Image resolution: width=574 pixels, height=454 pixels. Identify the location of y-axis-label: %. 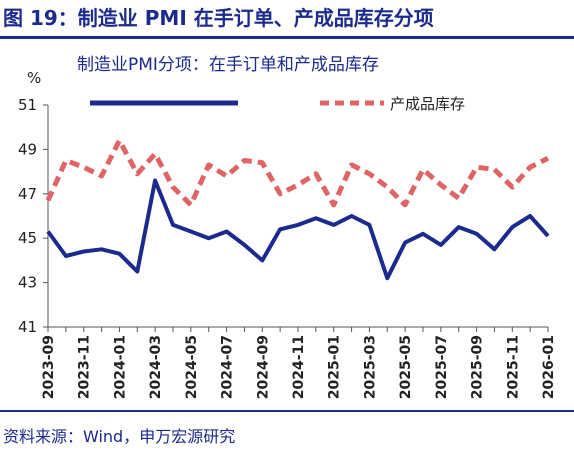
(34, 78).